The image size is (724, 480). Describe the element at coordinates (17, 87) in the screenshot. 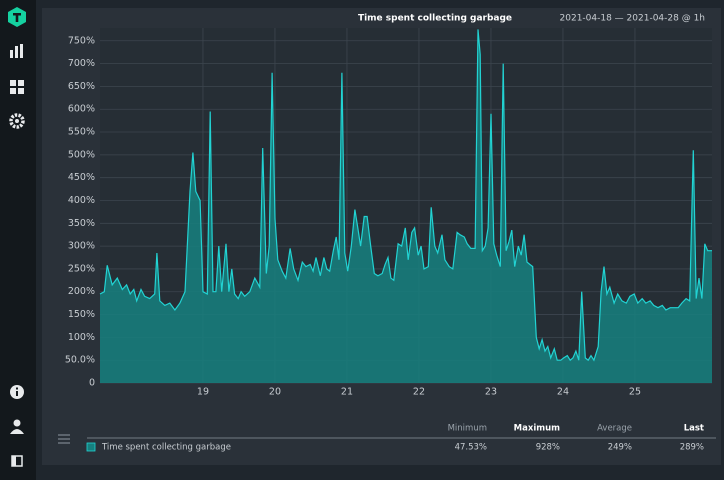

I see `dashboard-icon` at that location.